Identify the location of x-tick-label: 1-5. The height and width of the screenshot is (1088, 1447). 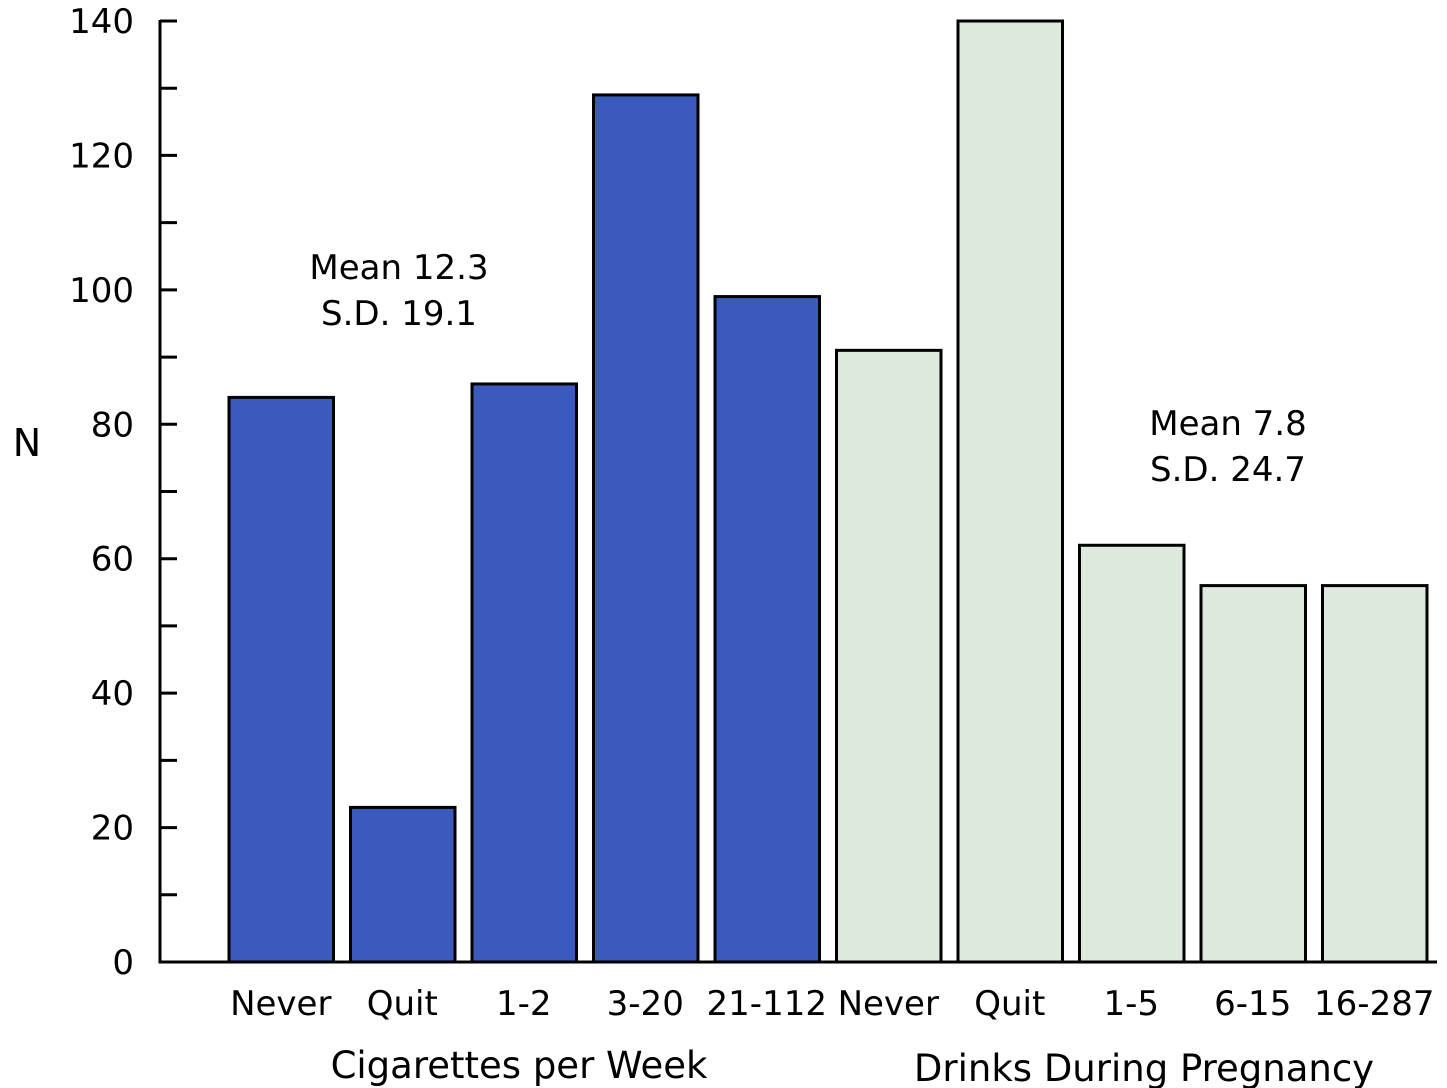
(1131, 1004).